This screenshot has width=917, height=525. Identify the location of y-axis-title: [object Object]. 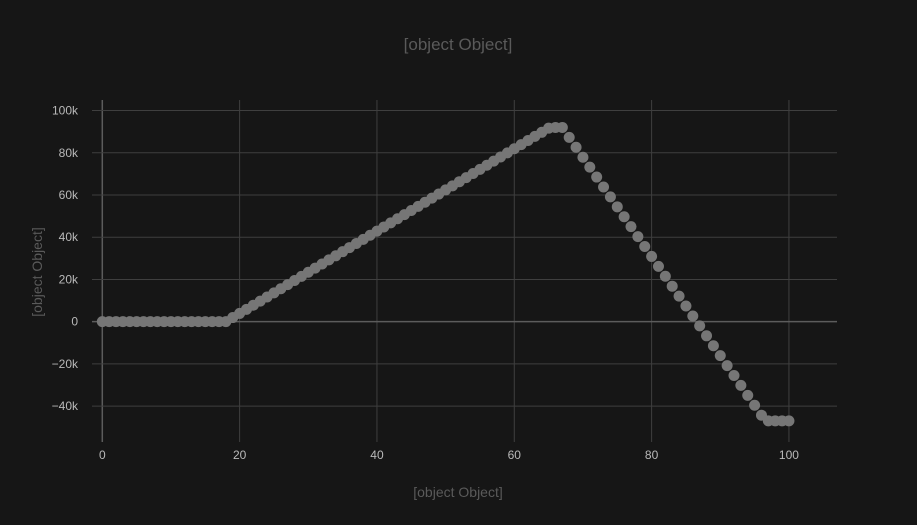
(37, 272).